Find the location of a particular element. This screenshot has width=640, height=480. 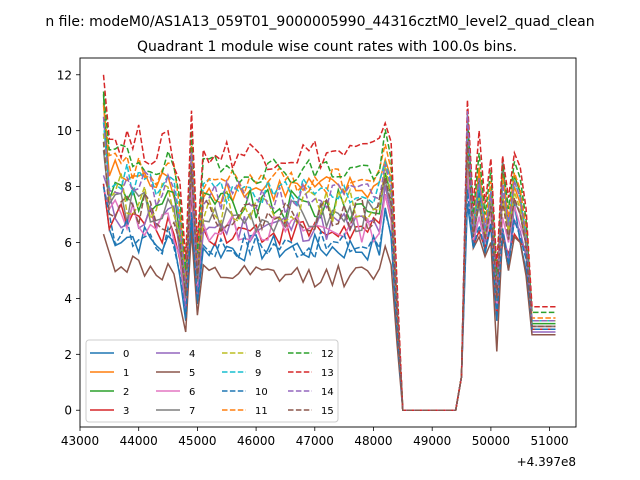

legend-label-3: 3 is located at coordinates (126, 411).